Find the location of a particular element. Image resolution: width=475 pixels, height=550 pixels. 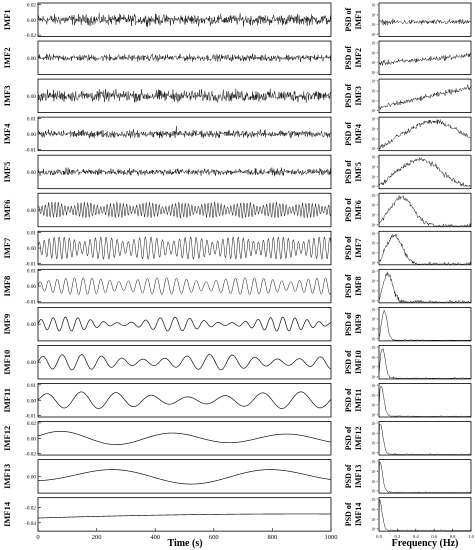

psd-label: PSD ofIMF12 is located at coordinates (353, 438).